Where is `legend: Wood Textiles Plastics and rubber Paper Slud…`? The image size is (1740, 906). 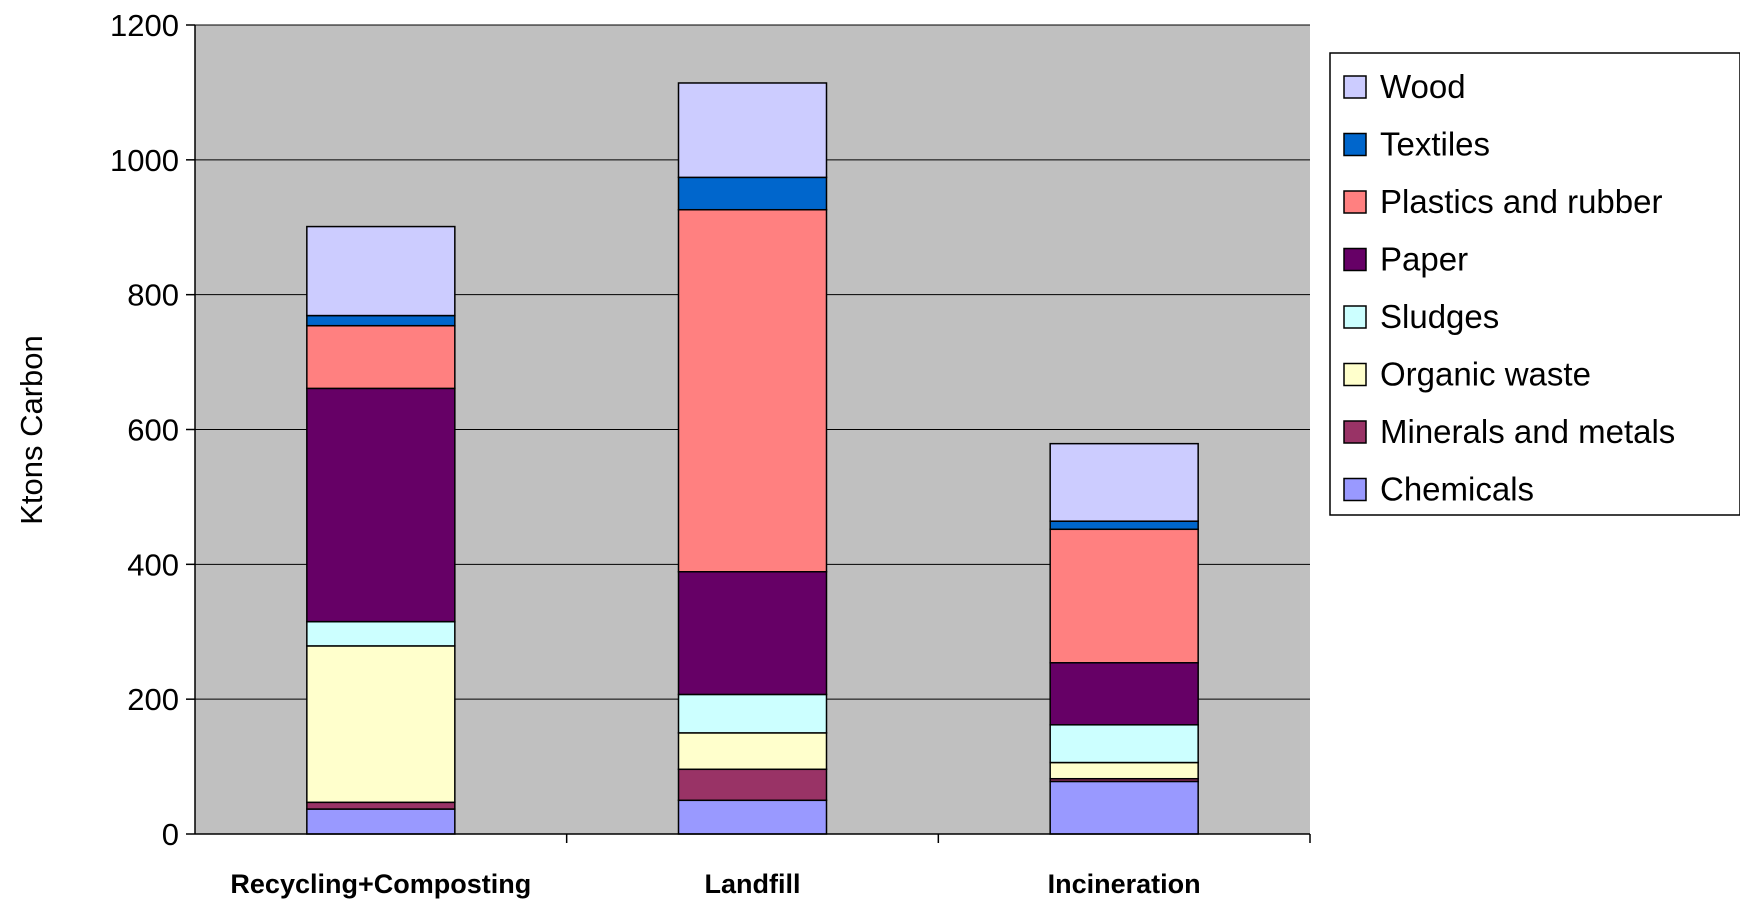
legend: Wood Textiles Plastics and rubber Paper Slud… is located at coordinates (1534, 284).